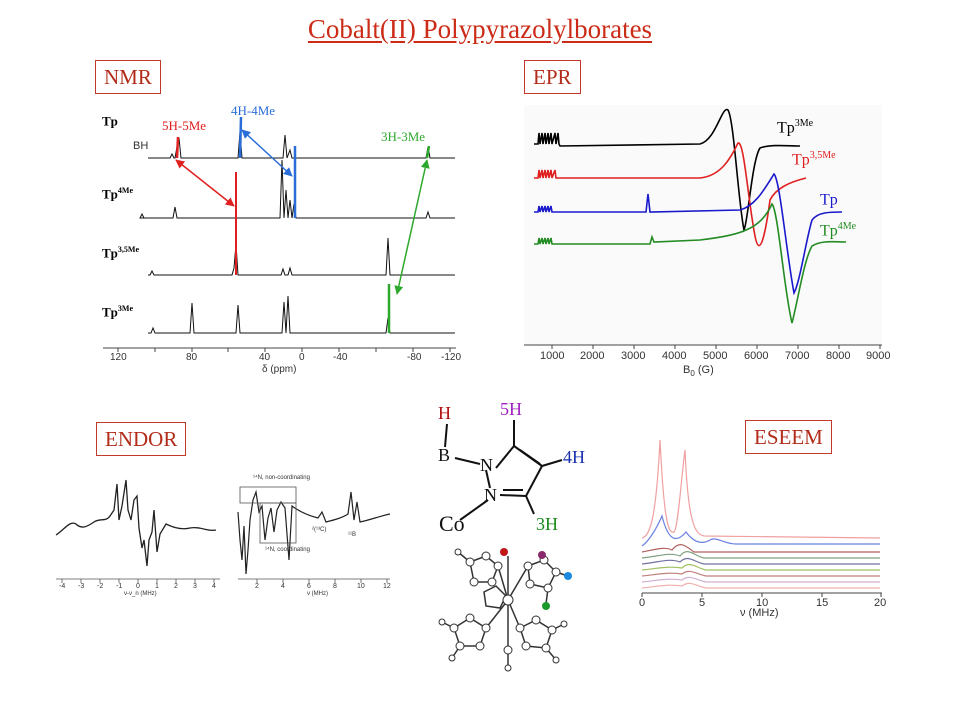 This screenshot has height=720, width=960. What do you see at coordinates (110, 121) in the screenshot?
I see `nmr-trace-label-1: Tp` at bounding box center [110, 121].